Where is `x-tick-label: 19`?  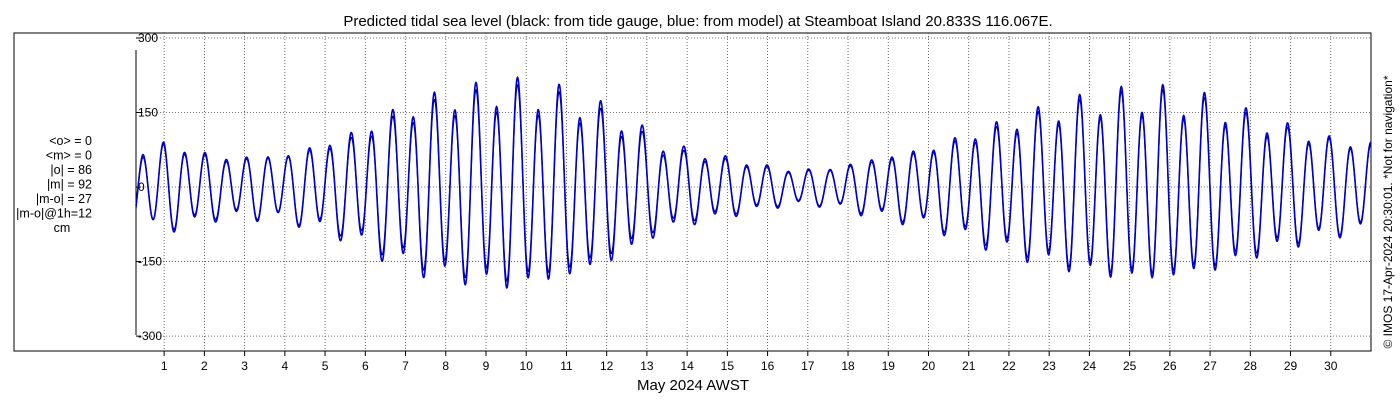
x-tick-label: 19 is located at coordinates (889, 366).